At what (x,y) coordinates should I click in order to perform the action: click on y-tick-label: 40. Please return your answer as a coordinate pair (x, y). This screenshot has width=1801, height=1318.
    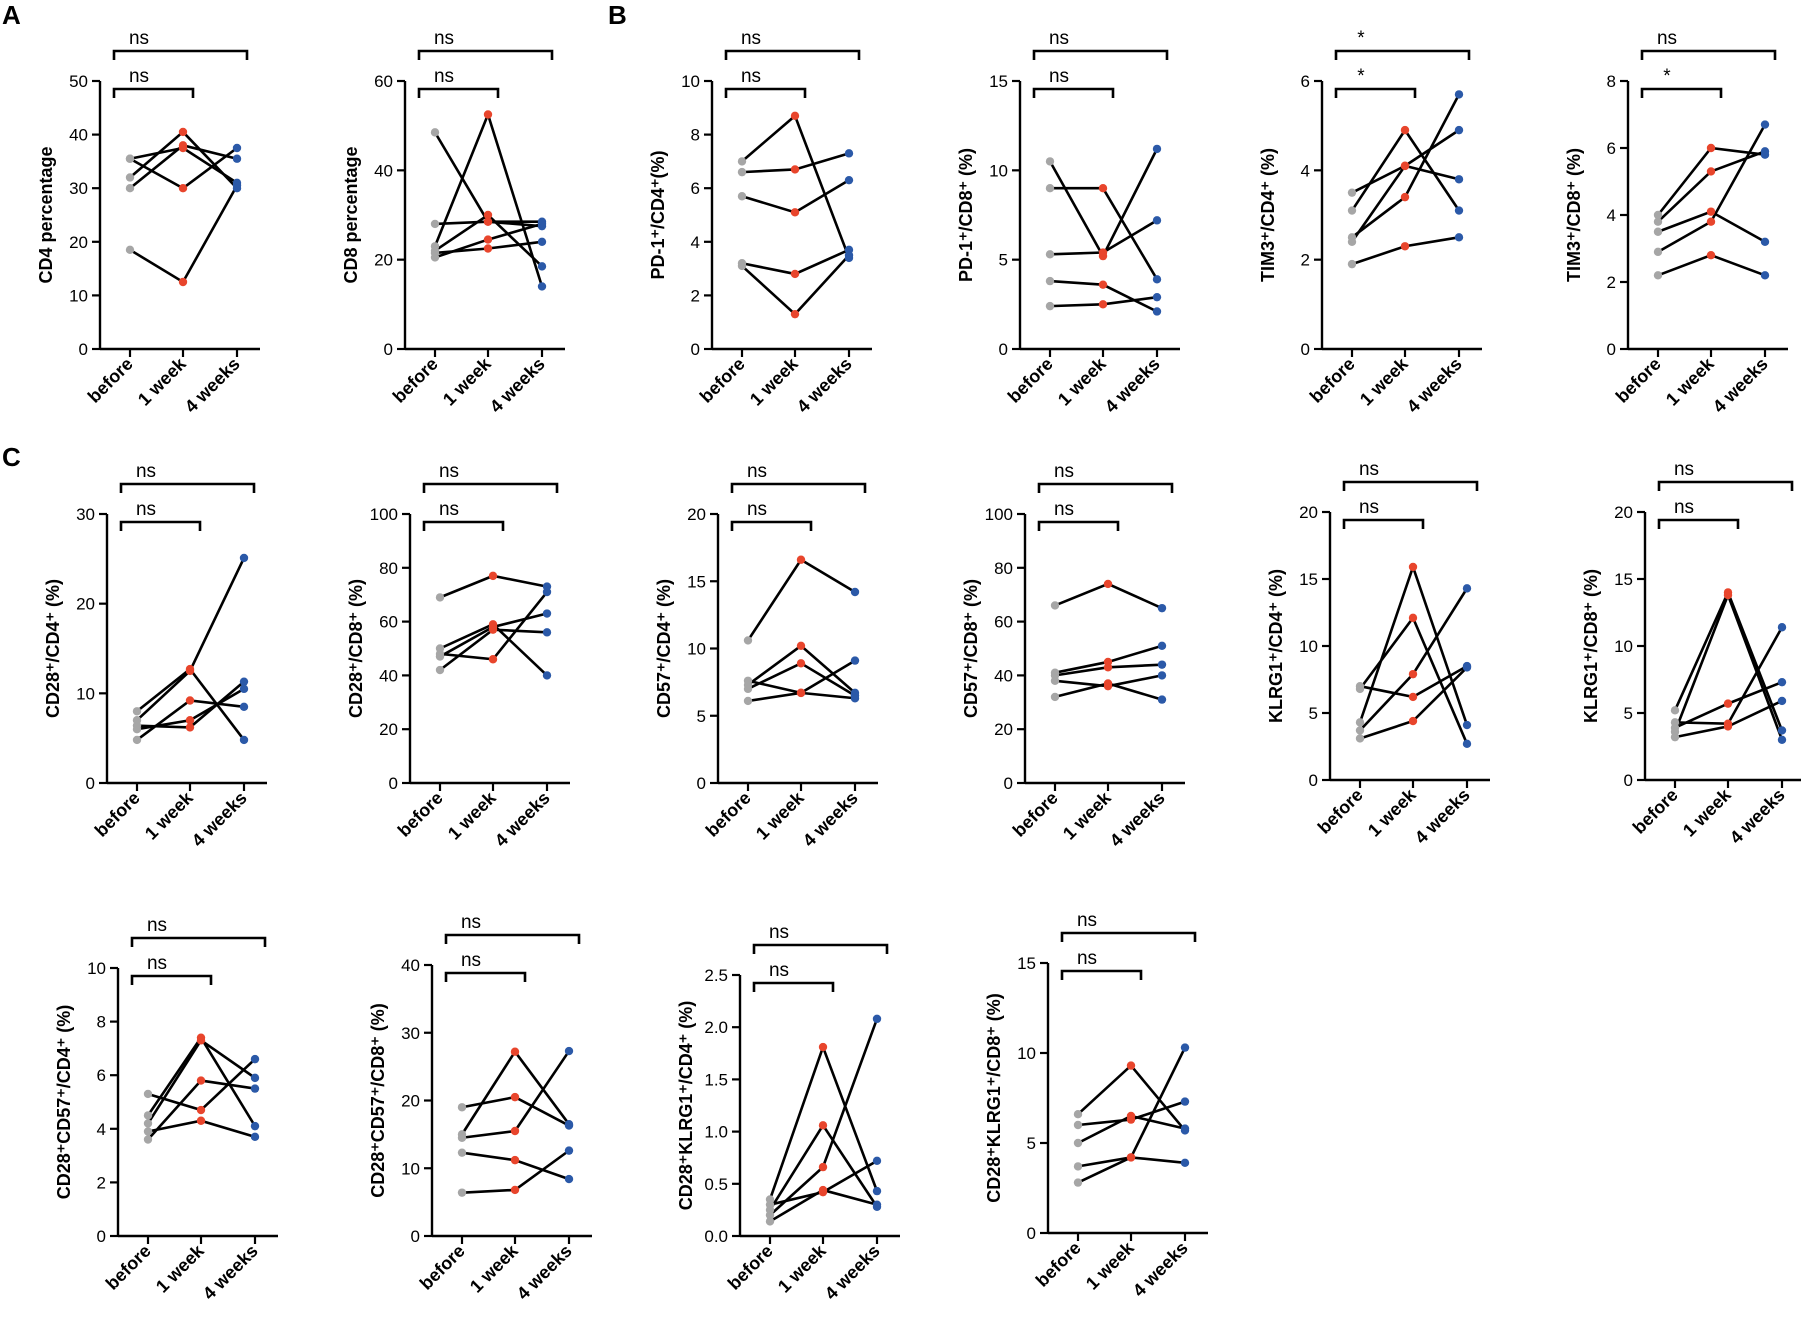
    Looking at the image, I should click on (78, 135).